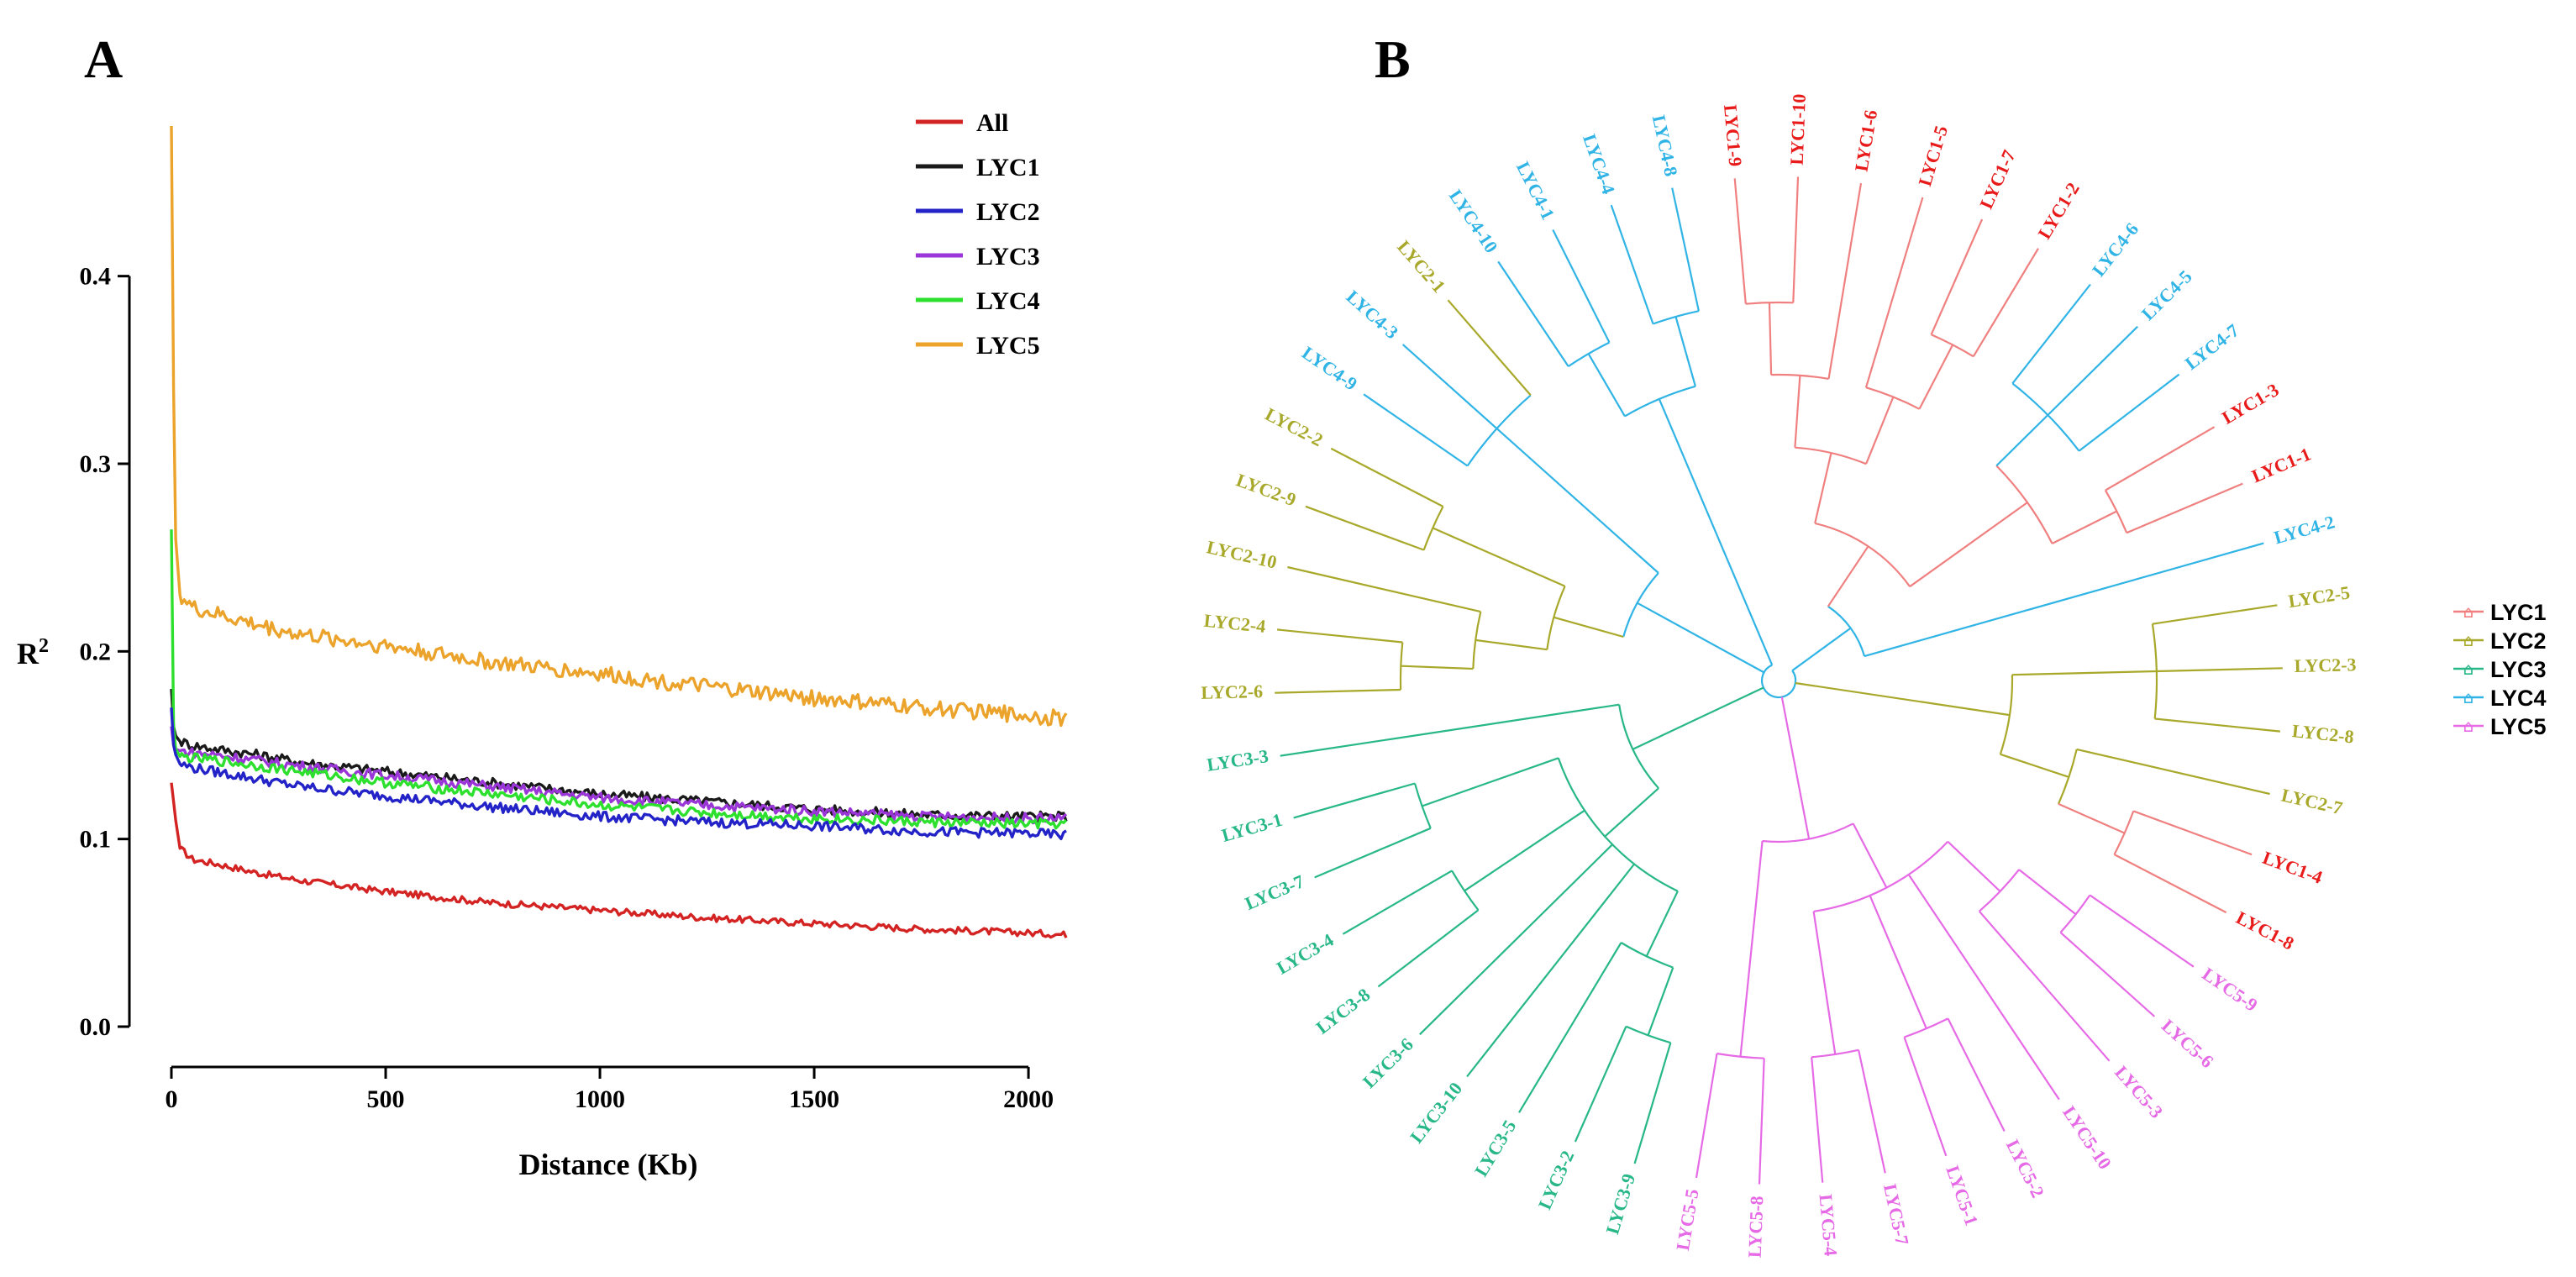 The height and width of the screenshot is (1277, 2576). I want to click on leaf-label-lyc4-4: LYC4-4, so click(1599, 164).